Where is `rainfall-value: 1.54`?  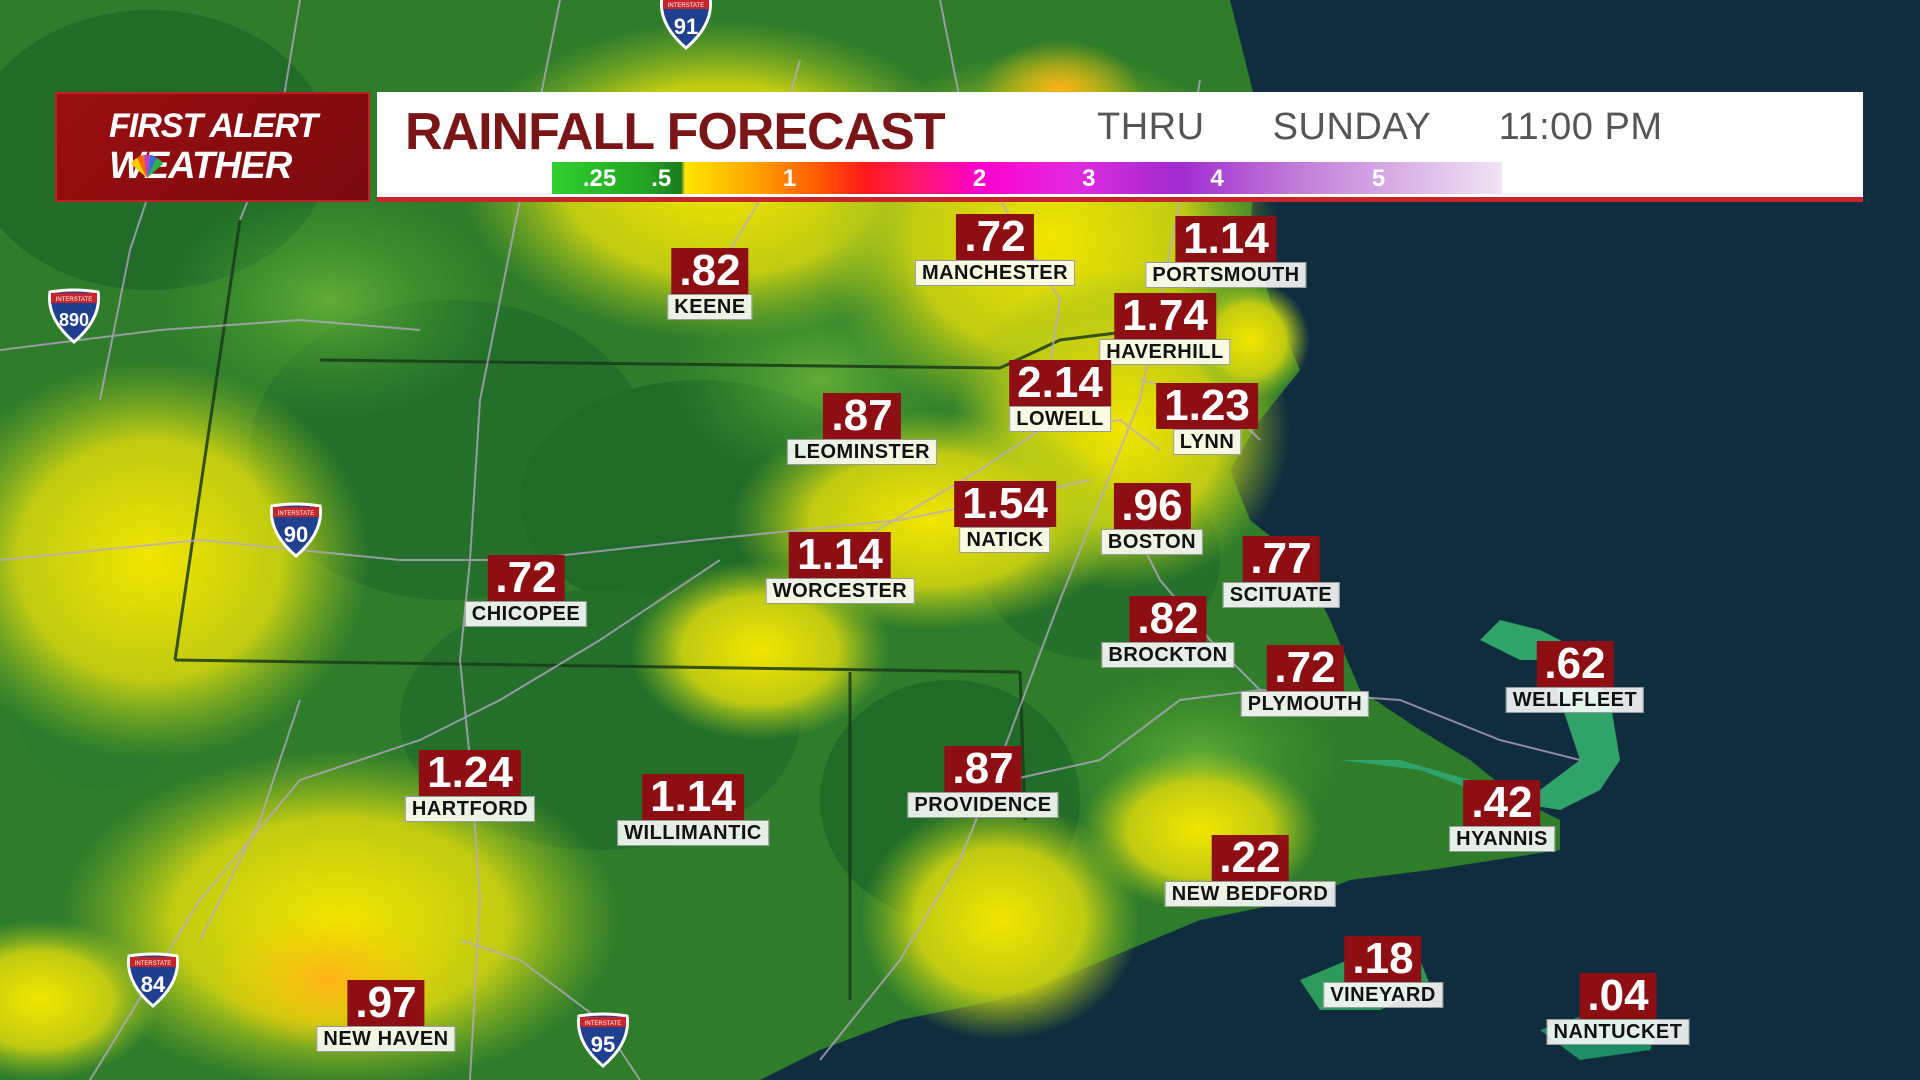
rainfall-value: 1.54 is located at coordinates (1005, 504).